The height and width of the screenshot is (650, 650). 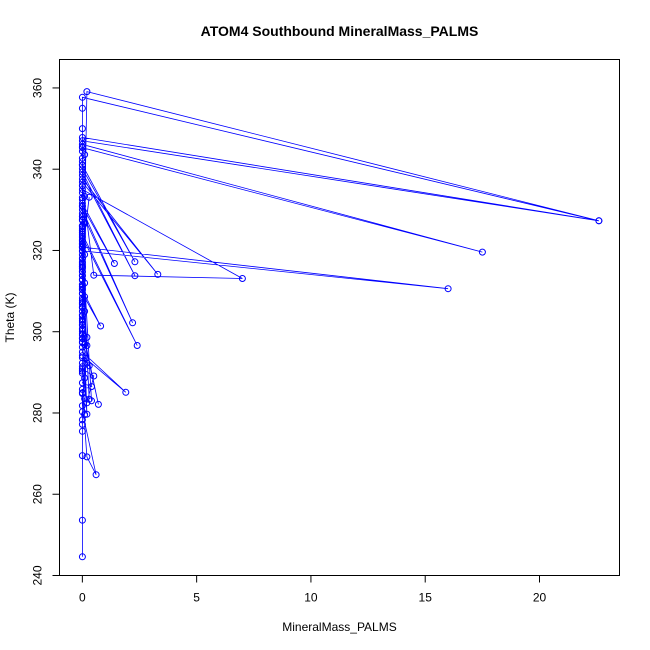 What do you see at coordinates (38, 575) in the screenshot?
I see `y-tick-label: 240` at bounding box center [38, 575].